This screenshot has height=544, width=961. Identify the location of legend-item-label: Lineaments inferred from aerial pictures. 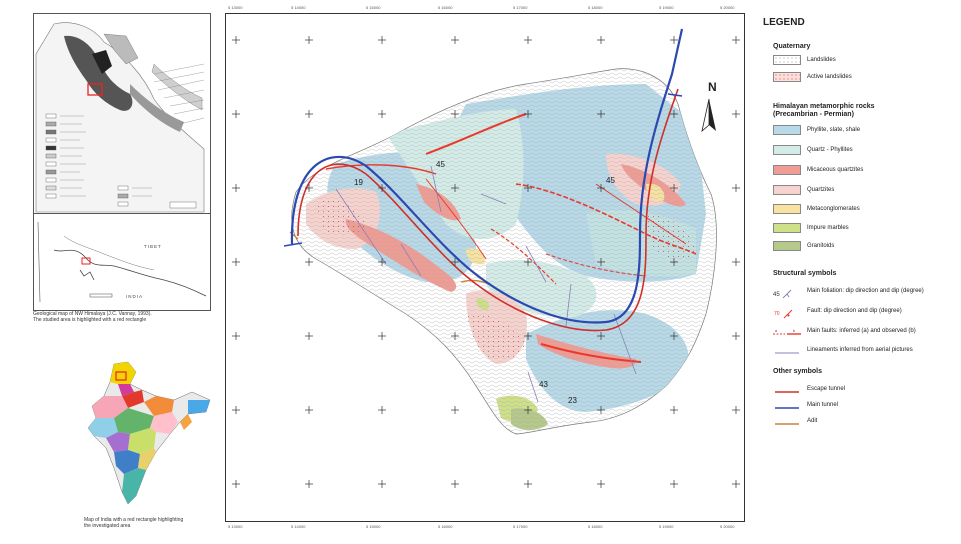
(860, 349).